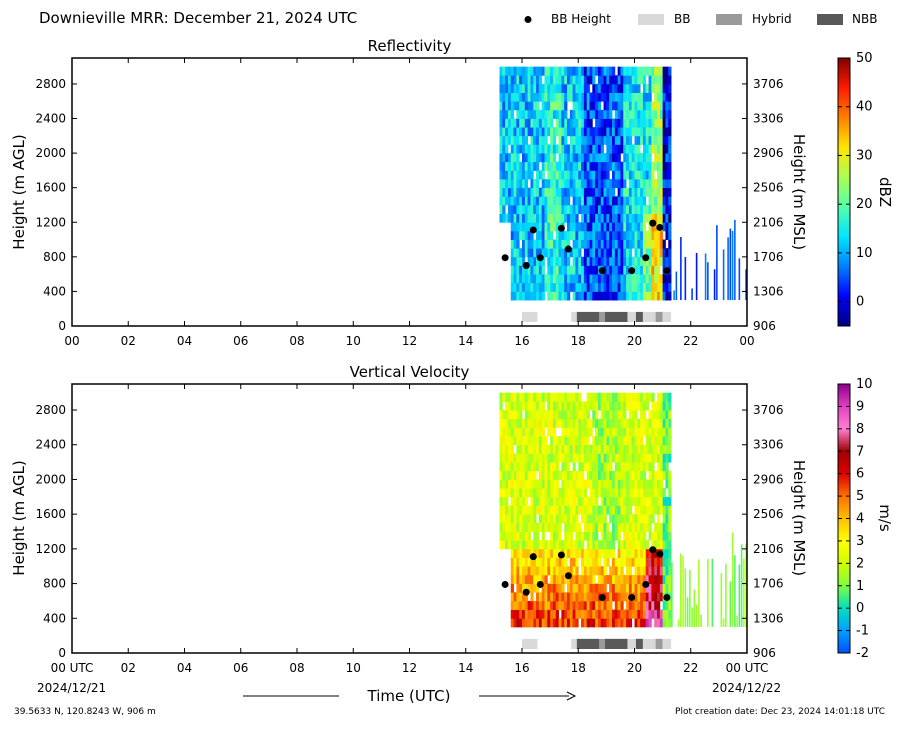 This screenshot has width=900, height=729. What do you see at coordinates (240, 668) in the screenshot?
I see `velocity-x-tick-label: 06` at bounding box center [240, 668].